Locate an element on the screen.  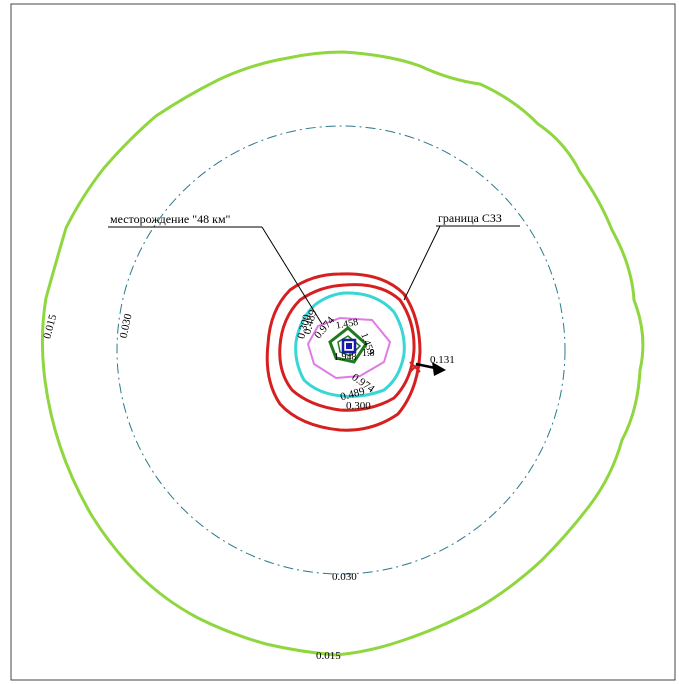
isoline-cyan is located at coordinates (350, 344).